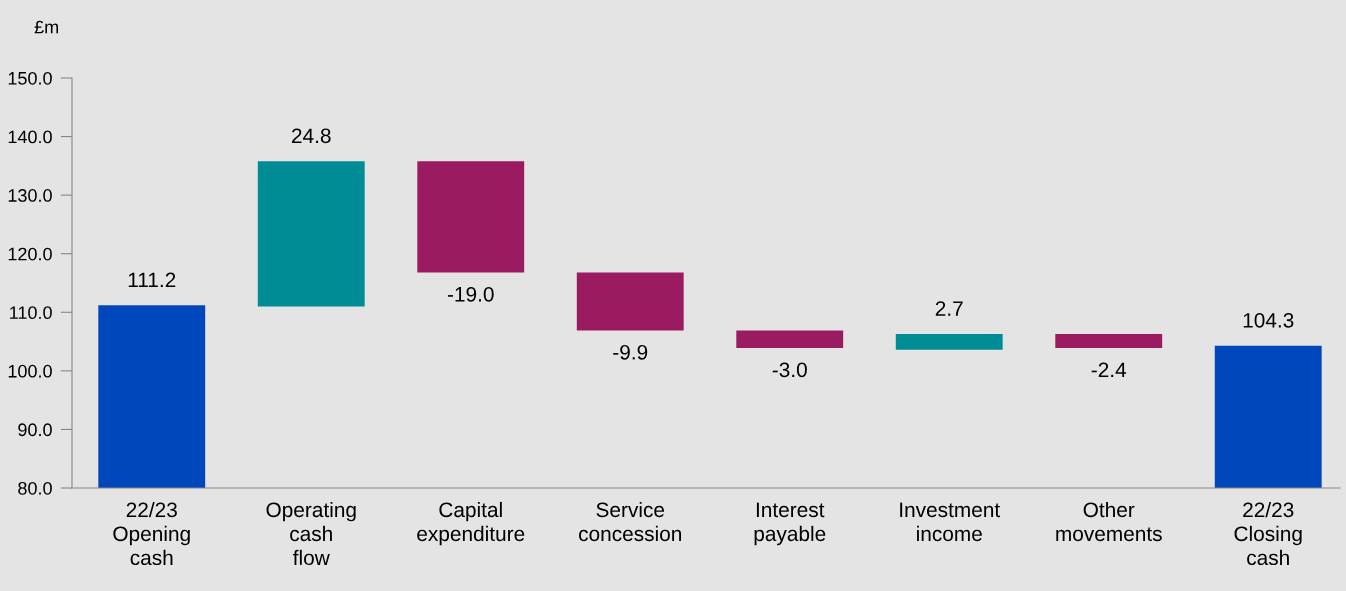 The image size is (1346, 591). What do you see at coordinates (35, 488) in the screenshot?
I see `y-tick-label: 80.0` at bounding box center [35, 488].